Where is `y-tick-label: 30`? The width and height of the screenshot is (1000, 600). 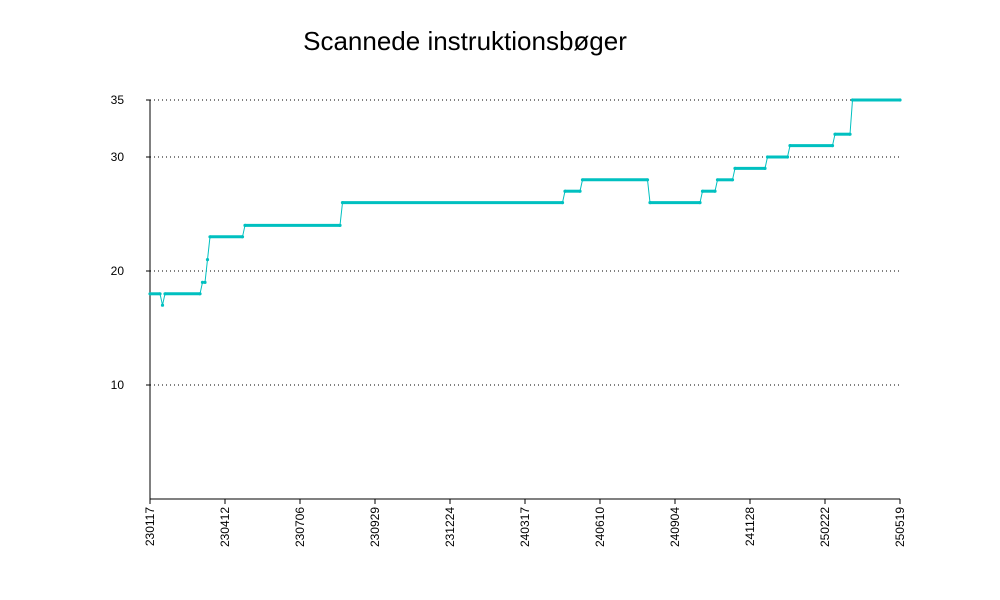 y-tick-label: 30 is located at coordinates (118, 157).